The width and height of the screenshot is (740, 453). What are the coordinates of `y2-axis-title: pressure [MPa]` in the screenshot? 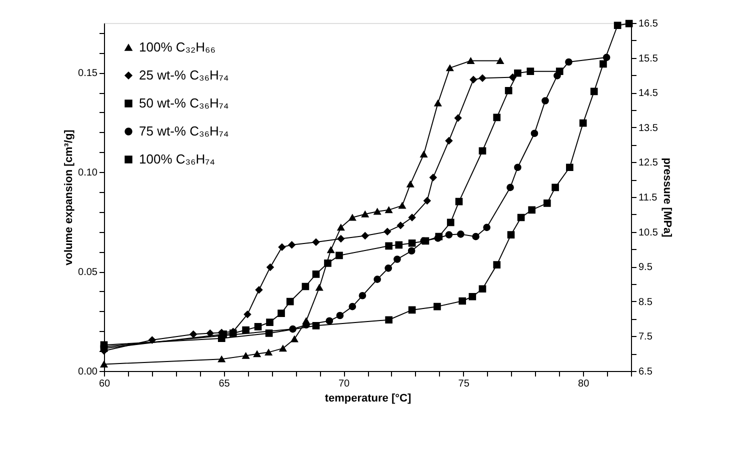 It's located at (666, 198).